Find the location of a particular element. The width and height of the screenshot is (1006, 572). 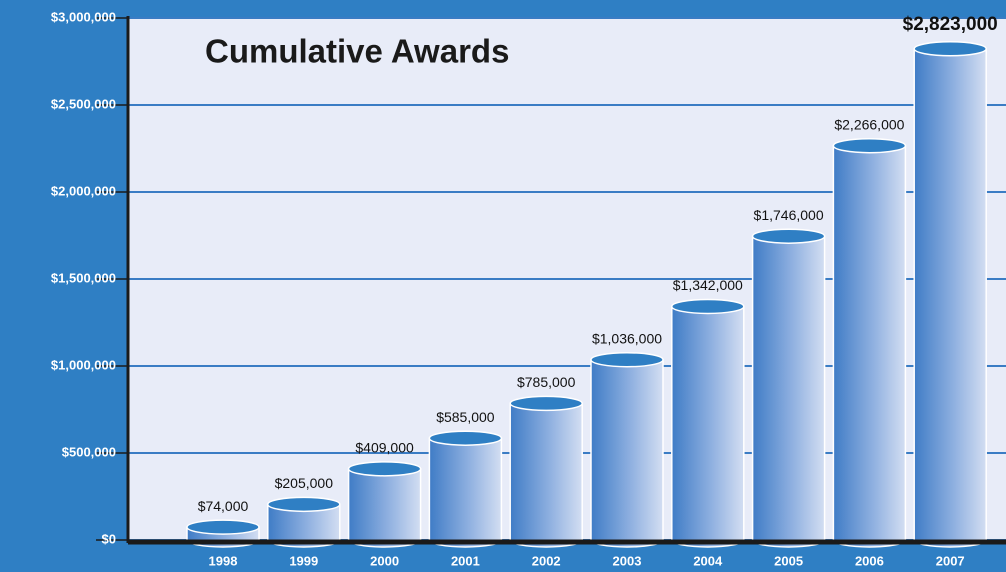

data-label: $1,746,000 is located at coordinates (789, 215).